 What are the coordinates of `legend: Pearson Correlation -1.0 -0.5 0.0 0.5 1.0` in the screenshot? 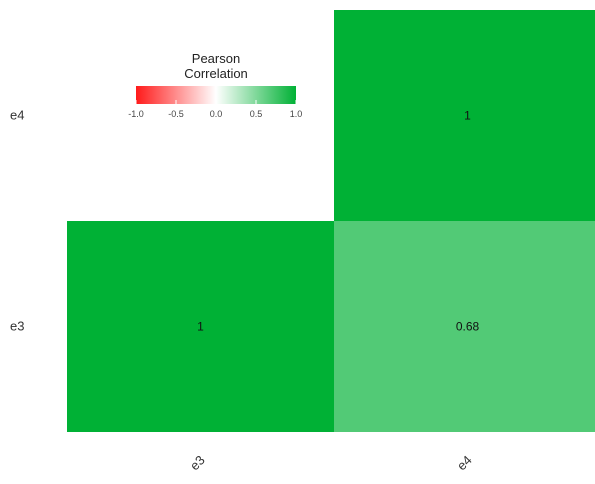 It's located at (215, 85).